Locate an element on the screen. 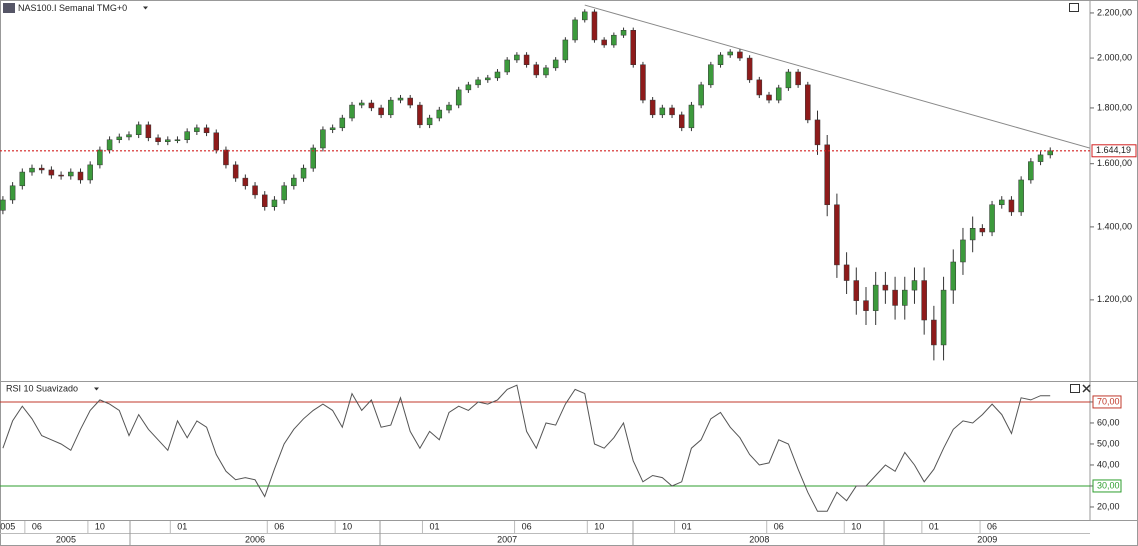 The width and height of the screenshot is (1138, 546). y-tick-label: 2.000,00 is located at coordinates (1114, 57).